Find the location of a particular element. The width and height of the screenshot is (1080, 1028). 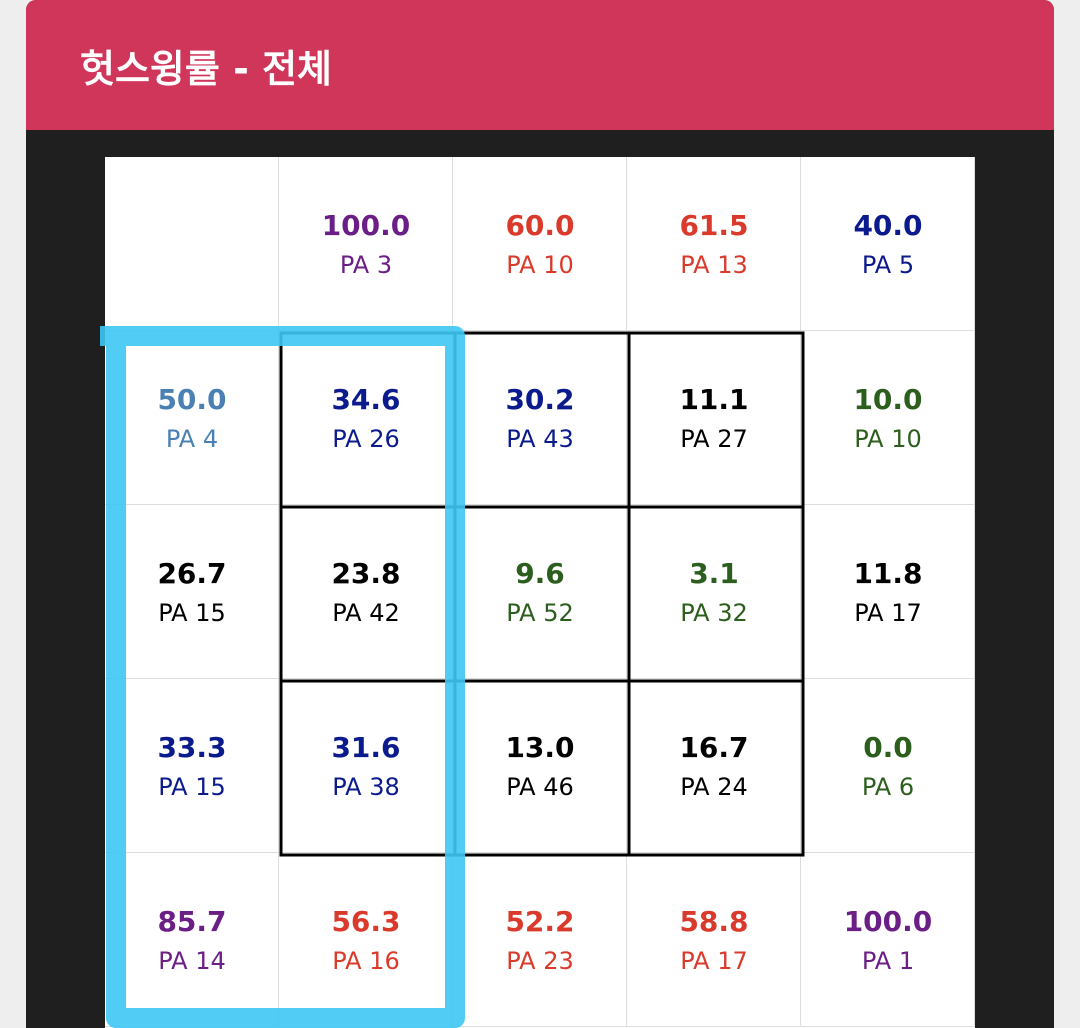

zone-value: 23.8 is located at coordinates (366, 573).